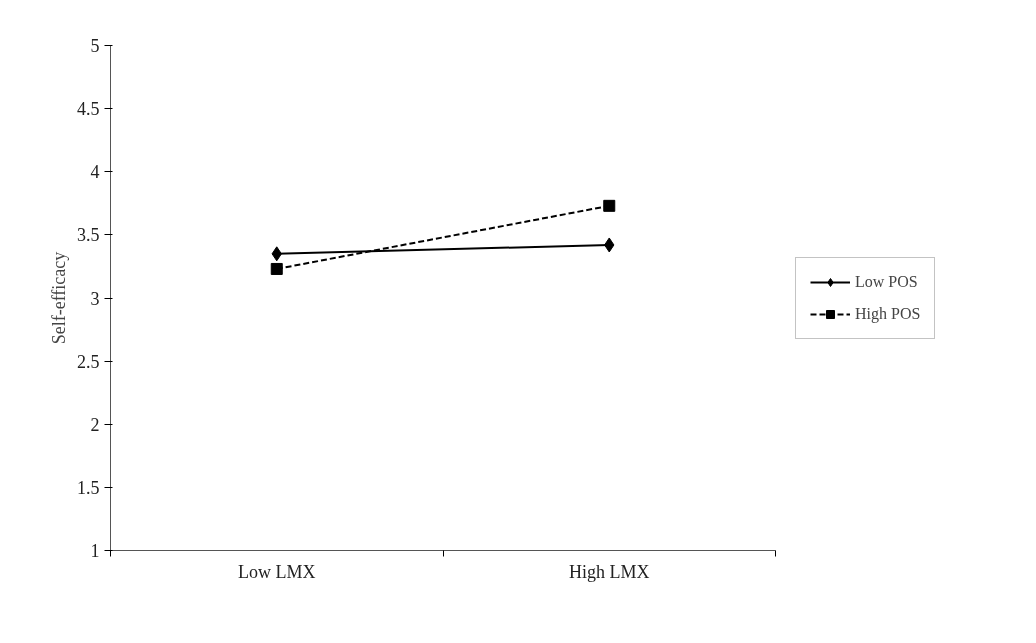 The height and width of the screenshot is (643, 1036). I want to click on x-tick-label: Low LMX, so click(277, 571).